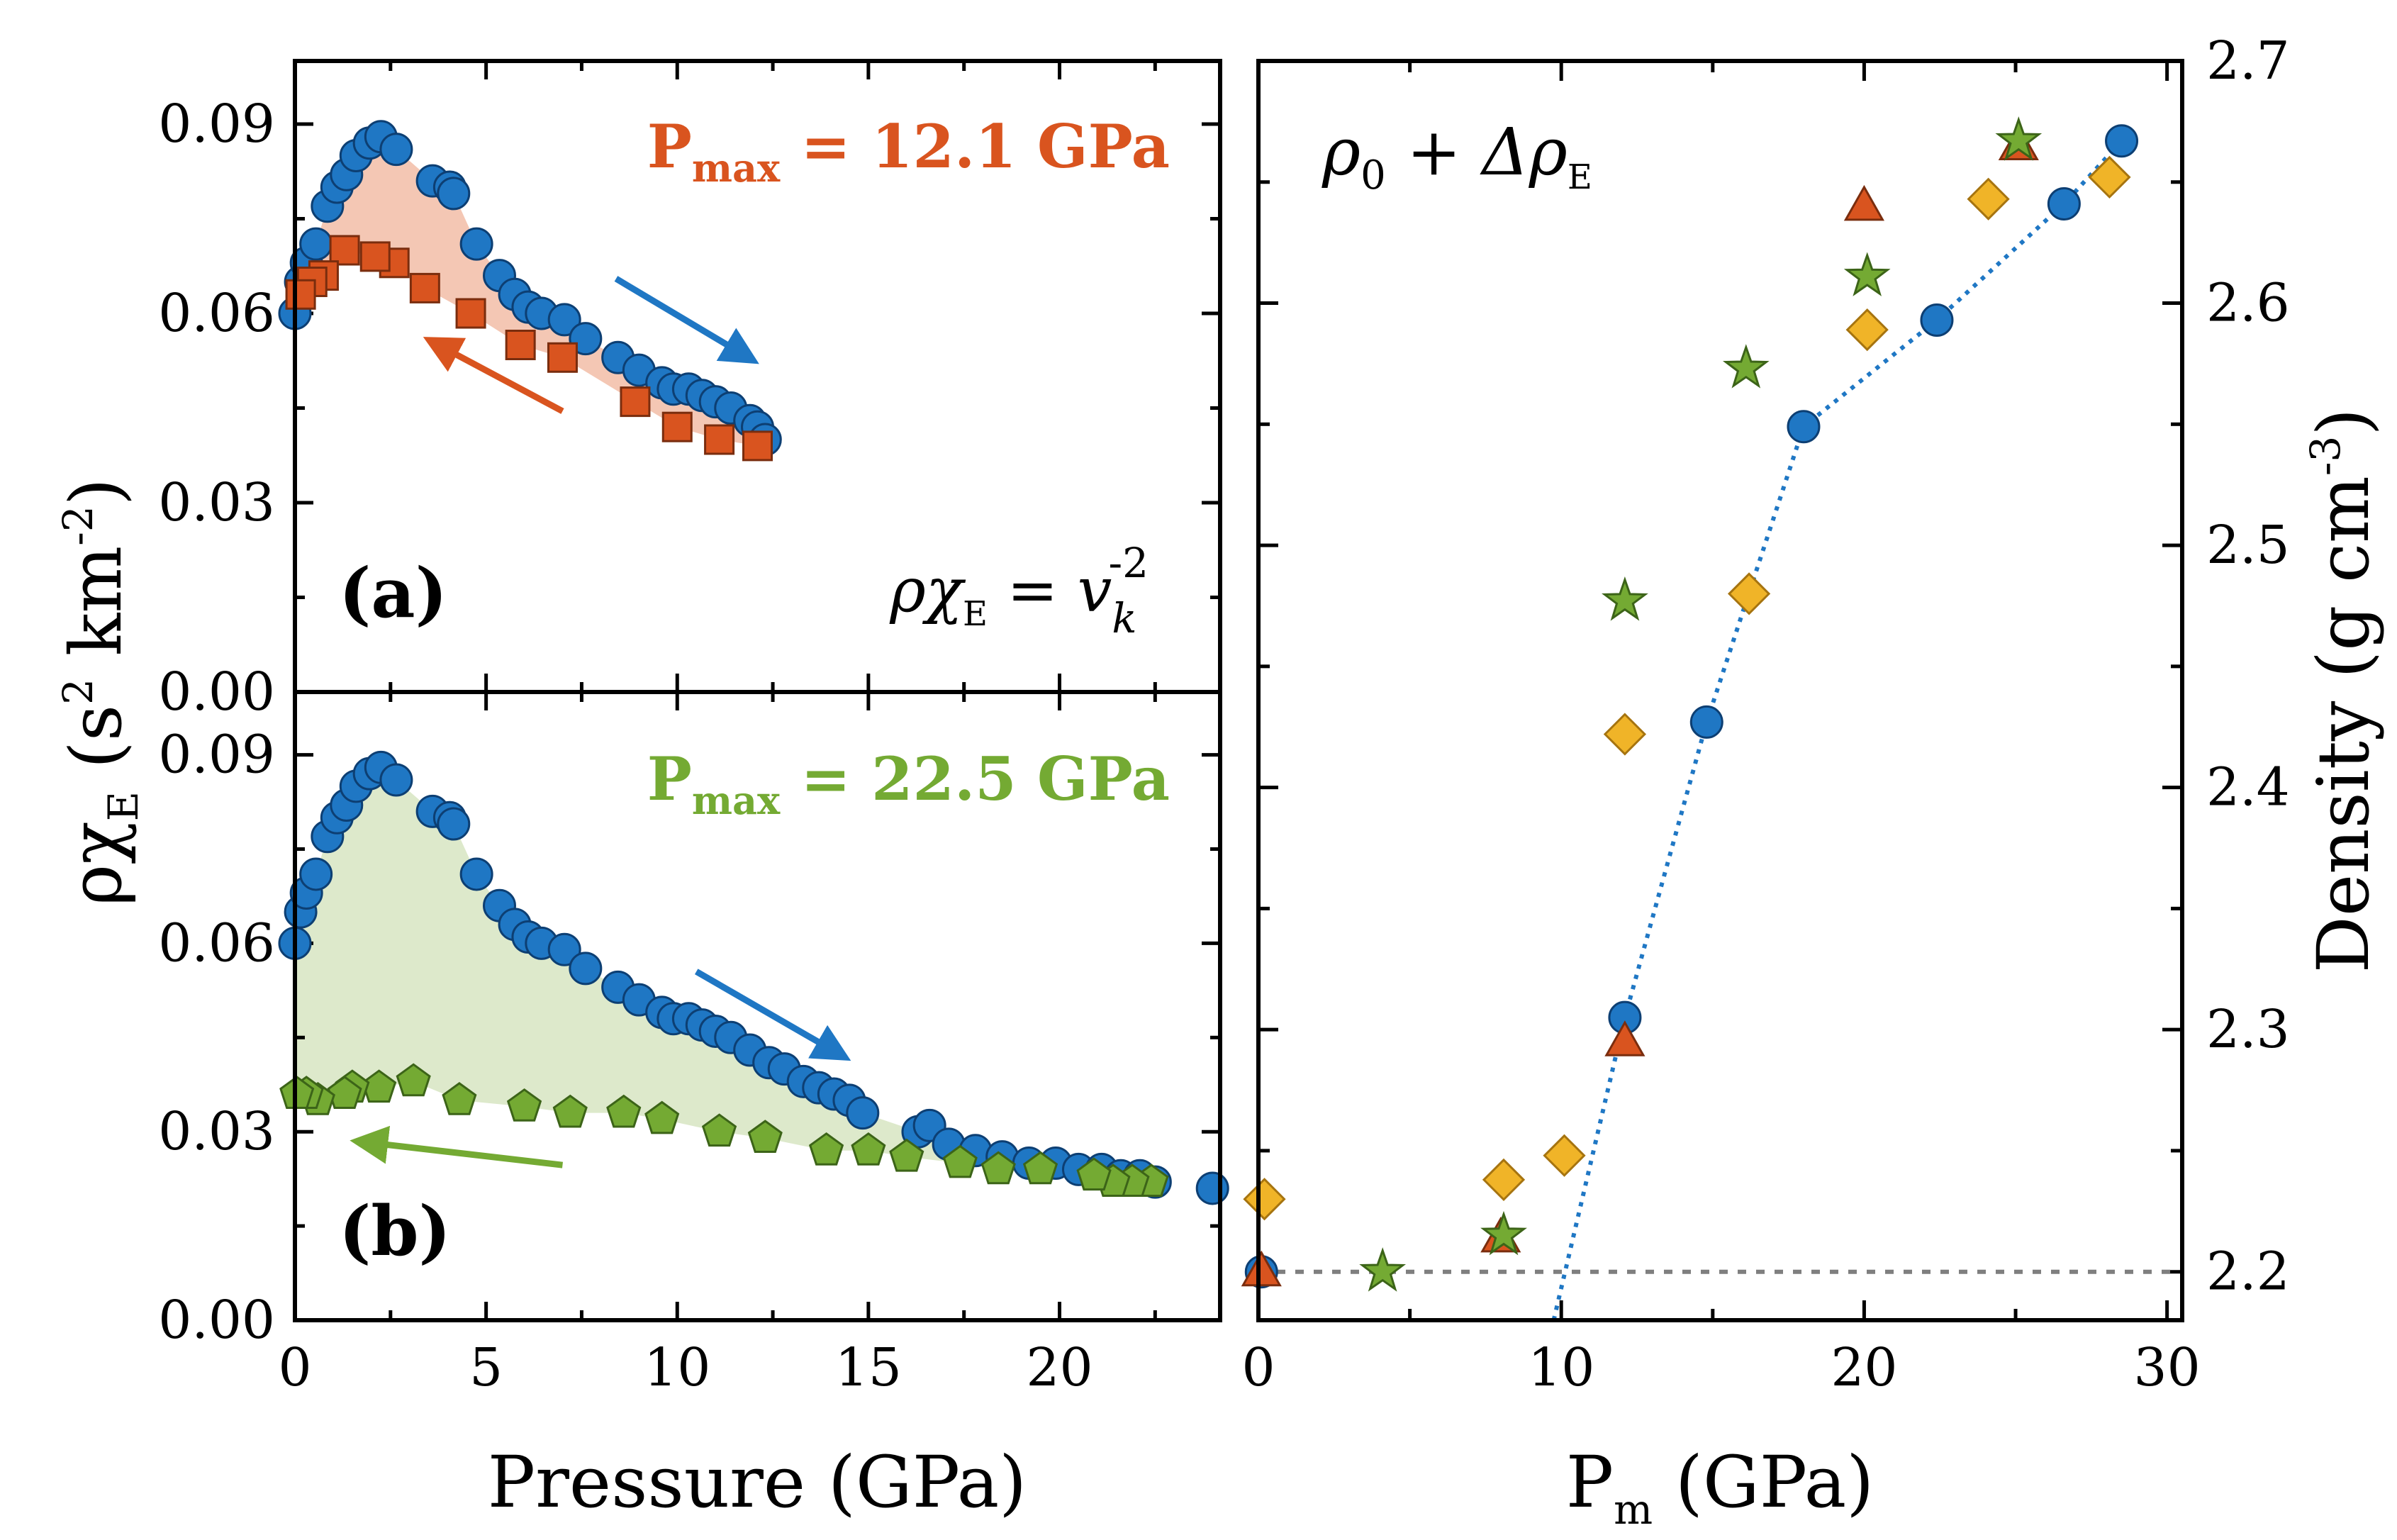  I want to click on panel-a-arrows, so click(591, 345).